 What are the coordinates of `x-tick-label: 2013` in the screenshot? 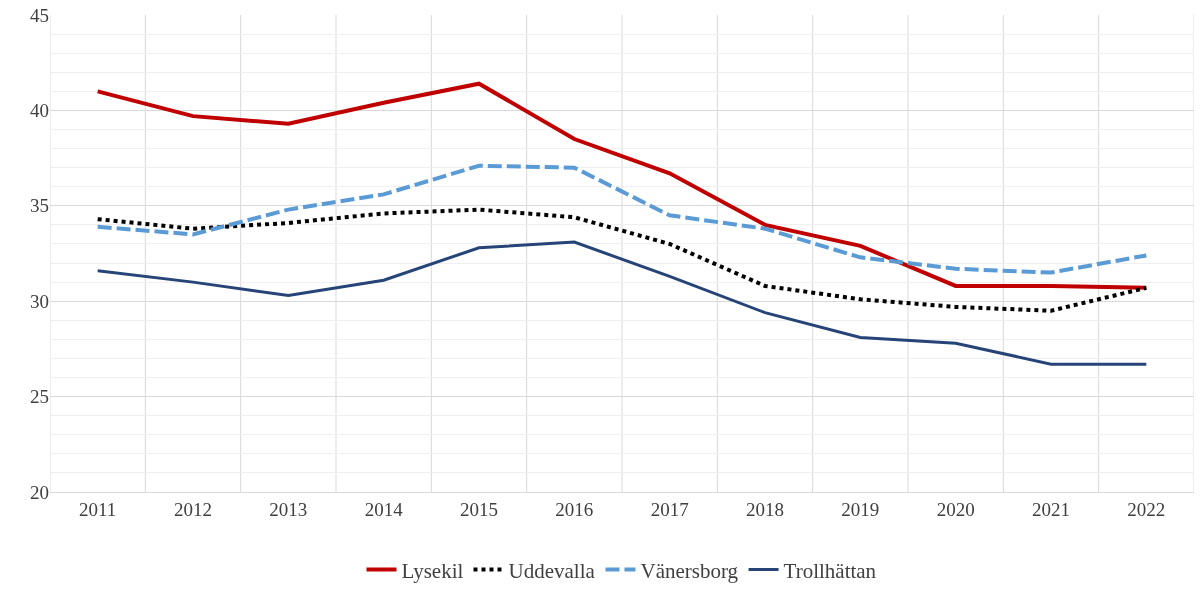 It's located at (288, 509).